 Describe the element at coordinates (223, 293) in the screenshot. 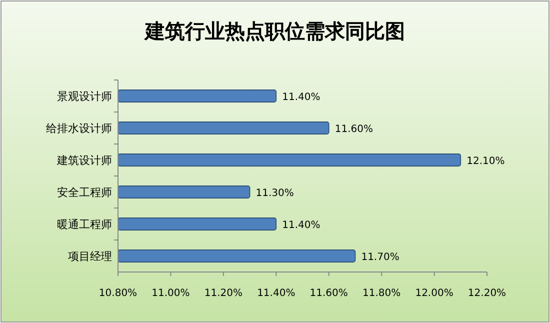

I see `x-tick-label: 11.20%` at that location.